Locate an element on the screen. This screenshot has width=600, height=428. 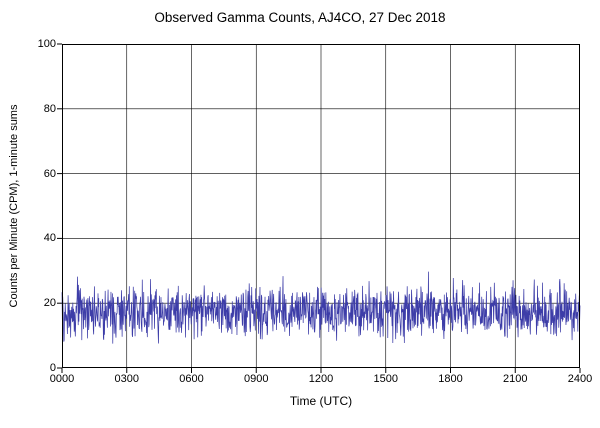
x-tick-label: 0000 is located at coordinates (62, 379).